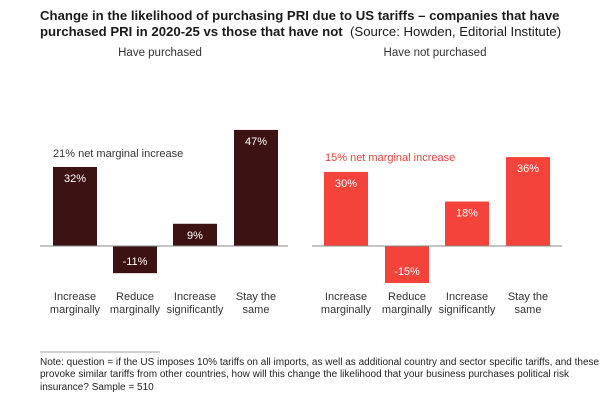 This screenshot has height=407, width=602. What do you see at coordinates (135, 310) in the screenshot?
I see `category-label-have-purchased-2-line2: marginally` at bounding box center [135, 310].